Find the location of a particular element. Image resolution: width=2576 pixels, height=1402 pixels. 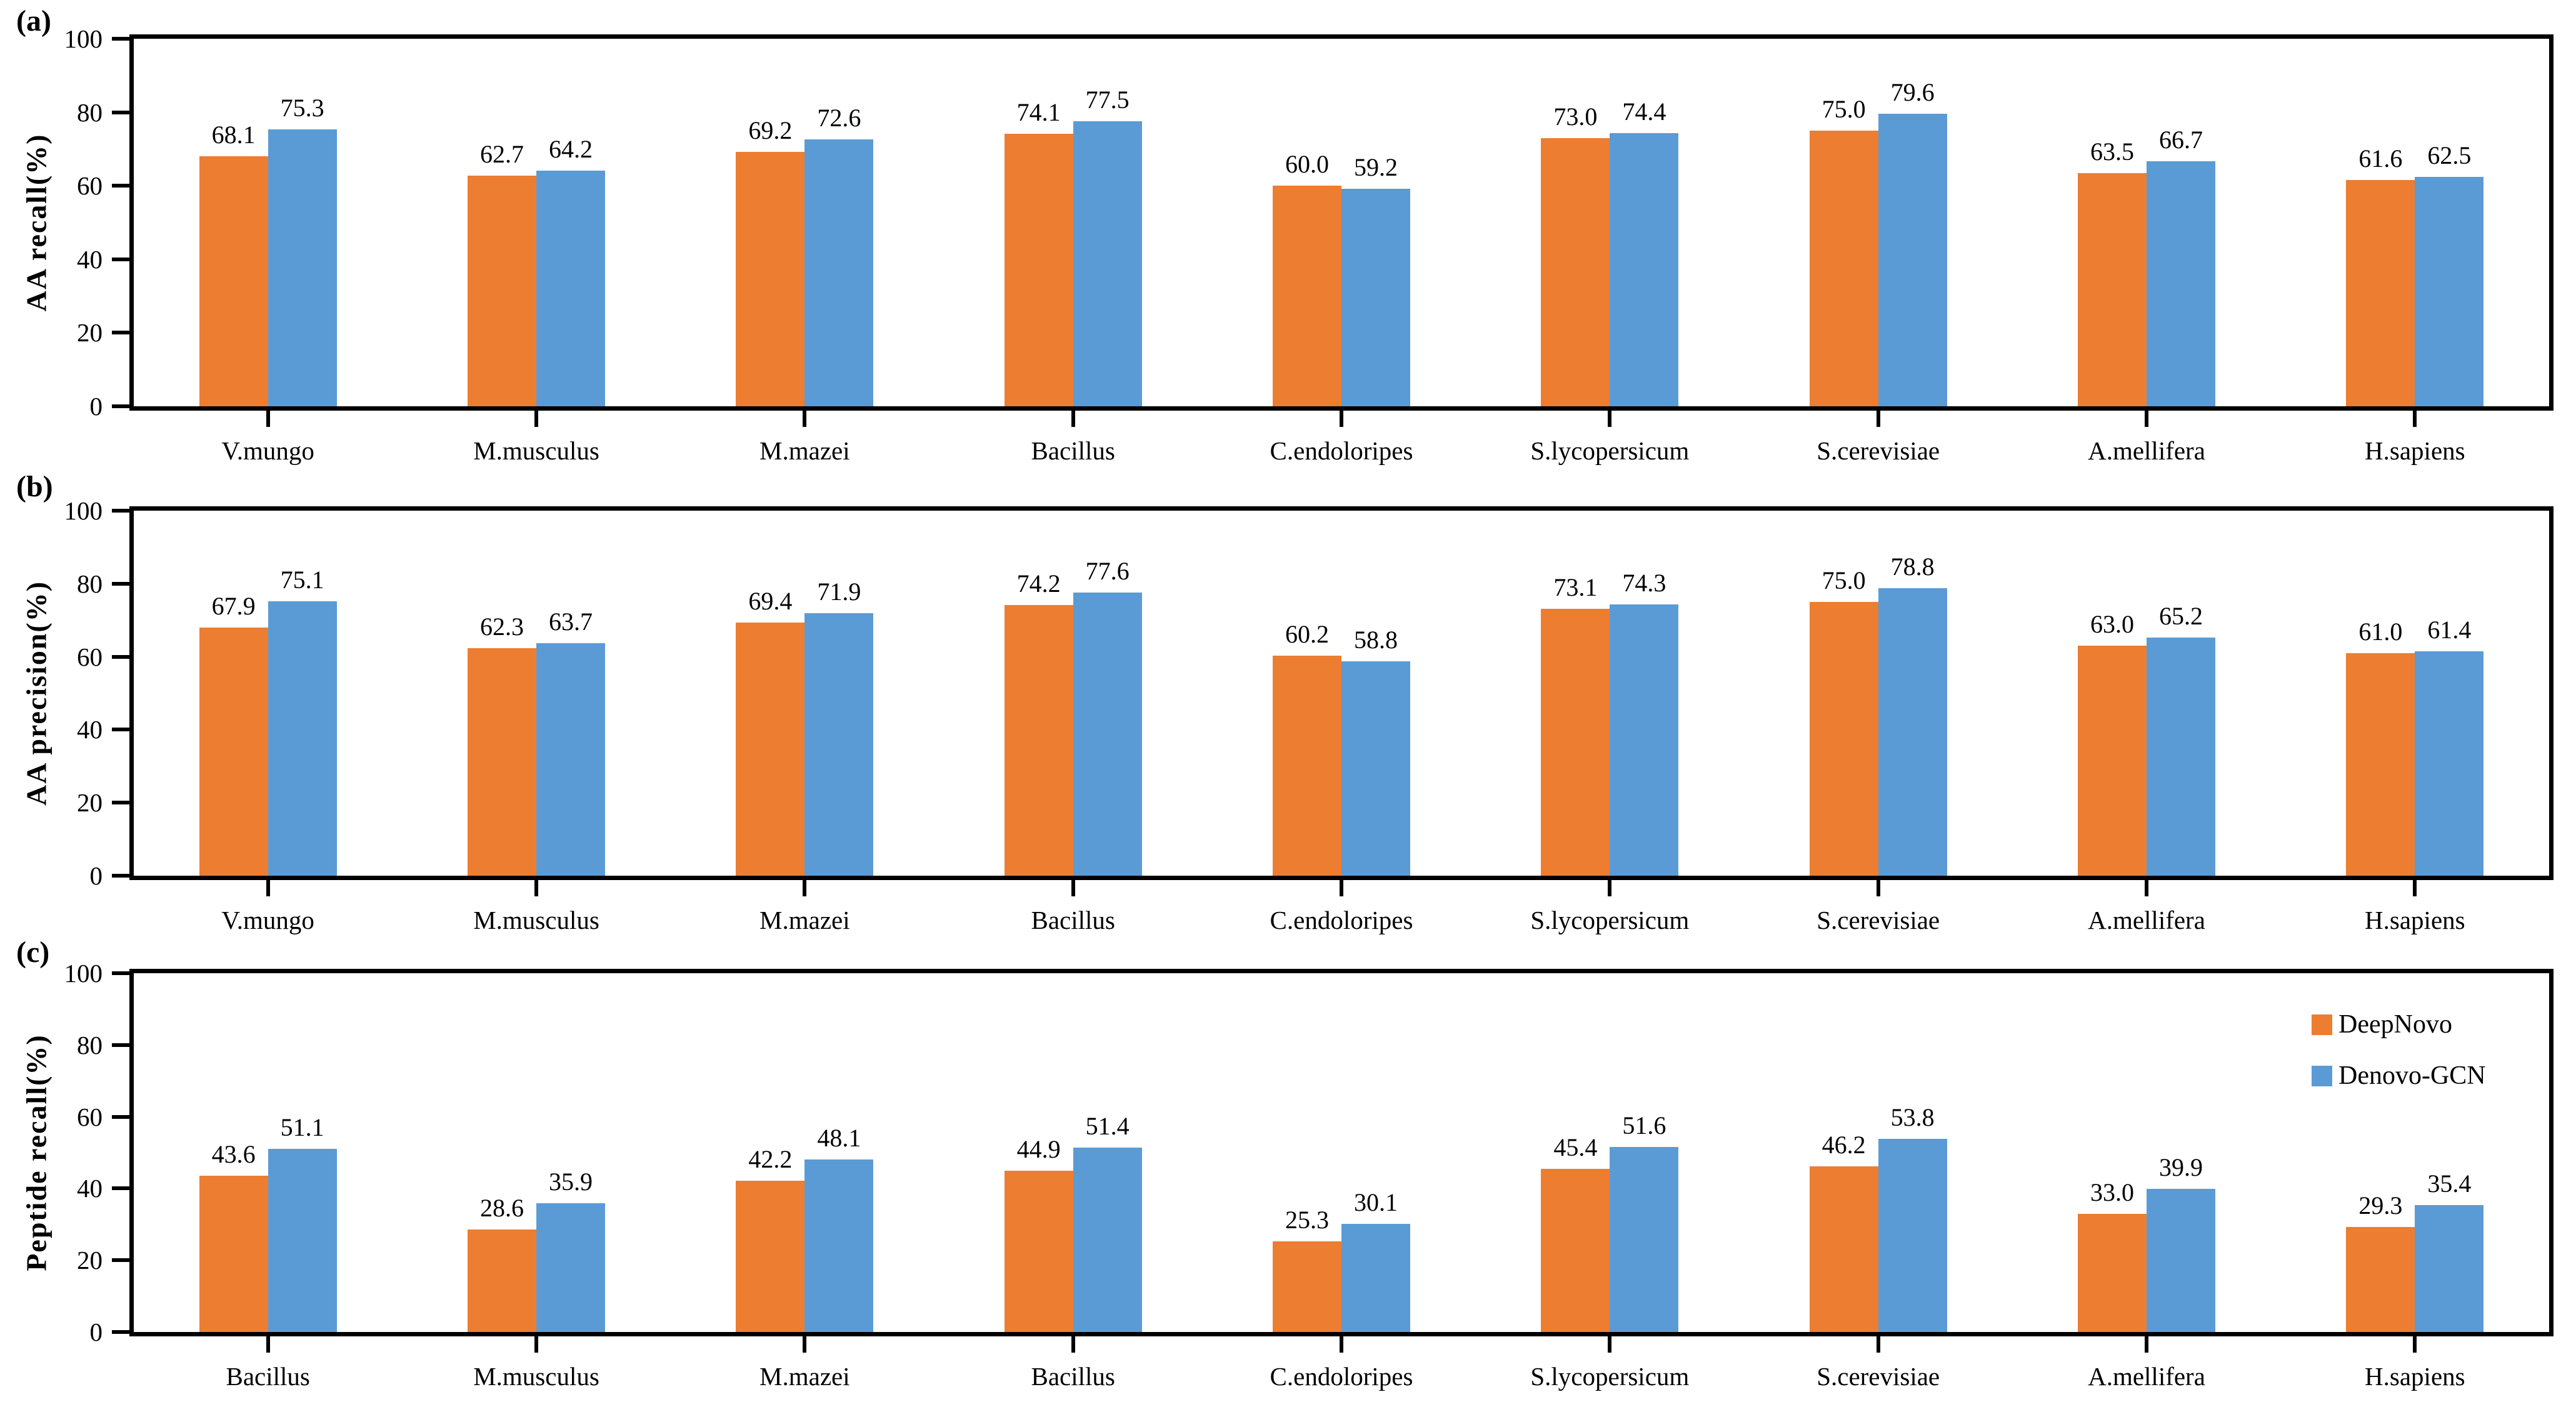

bar-value-label: 60.2 is located at coordinates (1307, 634).